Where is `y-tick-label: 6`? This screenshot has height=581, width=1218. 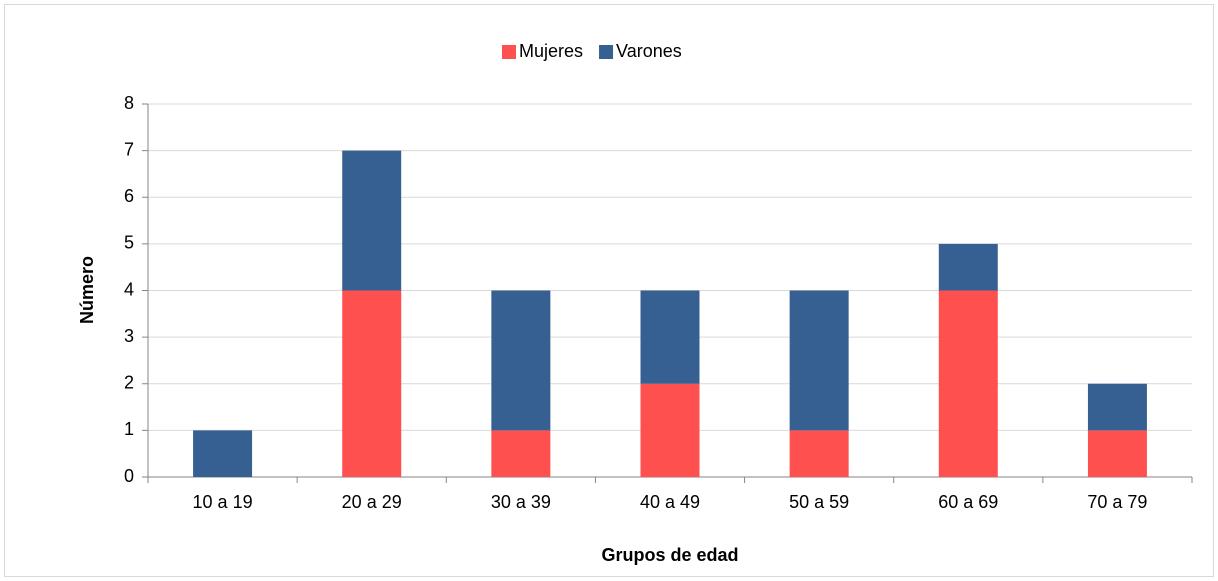 y-tick-label: 6 is located at coordinates (129, 196).